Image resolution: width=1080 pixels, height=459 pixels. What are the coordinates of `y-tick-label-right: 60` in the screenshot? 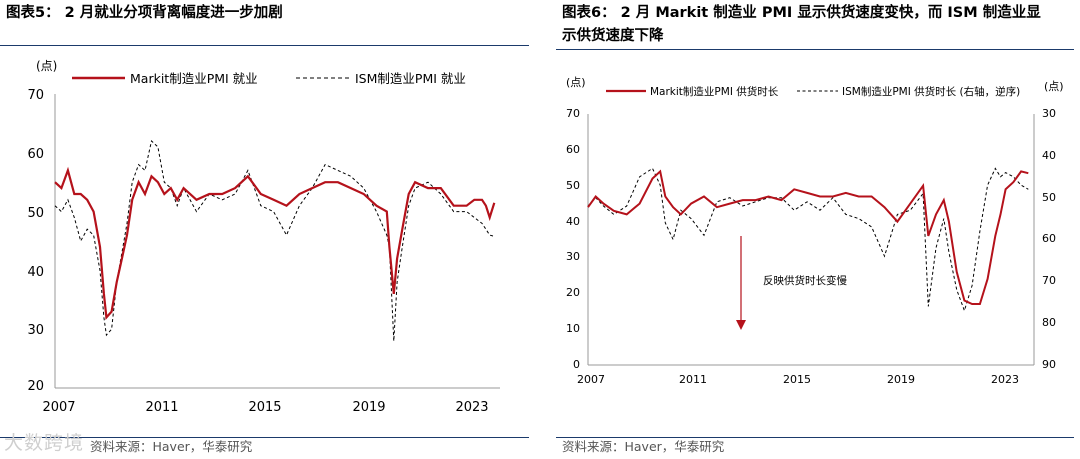 It's located at (1049, 238).